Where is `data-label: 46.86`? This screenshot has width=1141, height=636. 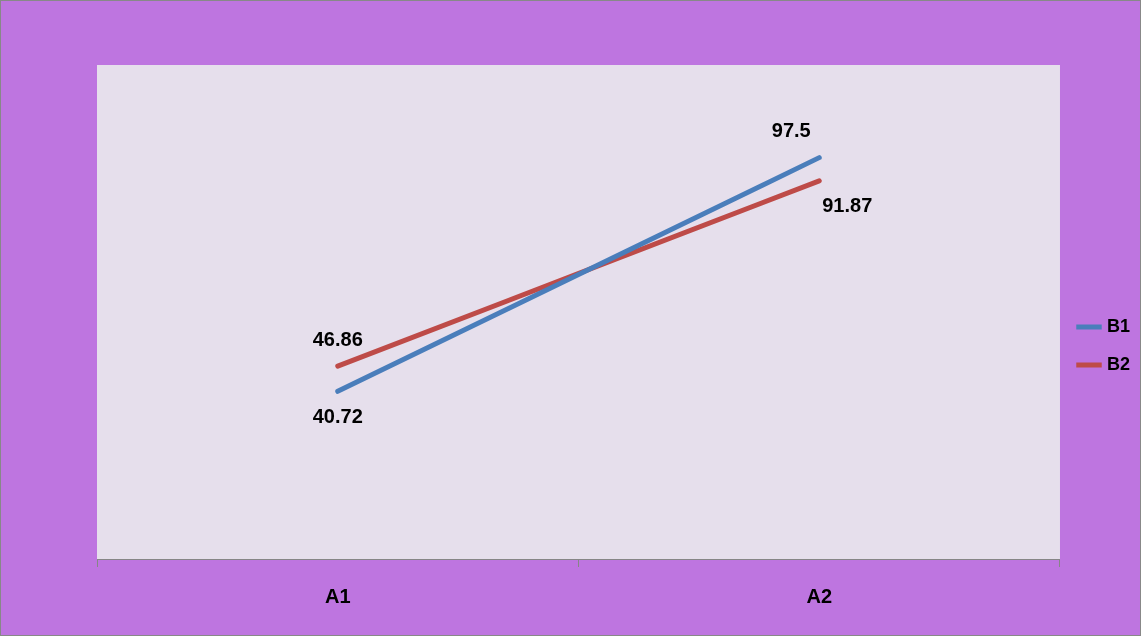
data-label: 46.86 is located at coordinates (337, 338).